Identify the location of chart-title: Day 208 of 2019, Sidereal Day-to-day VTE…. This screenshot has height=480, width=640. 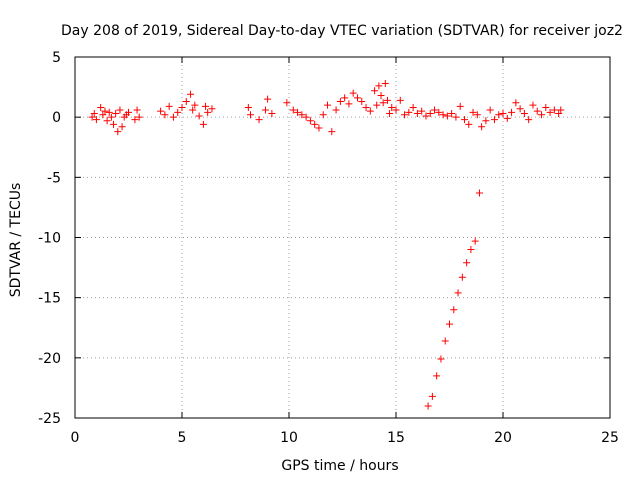
(342, 31).